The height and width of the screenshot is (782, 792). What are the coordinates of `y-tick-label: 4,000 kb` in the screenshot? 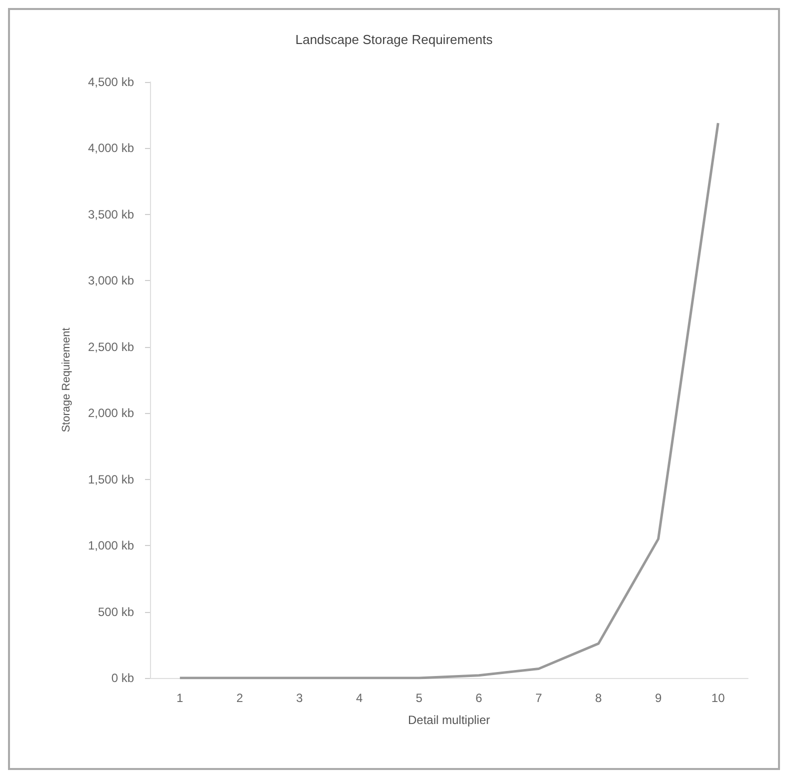 It's located at (111, 148).